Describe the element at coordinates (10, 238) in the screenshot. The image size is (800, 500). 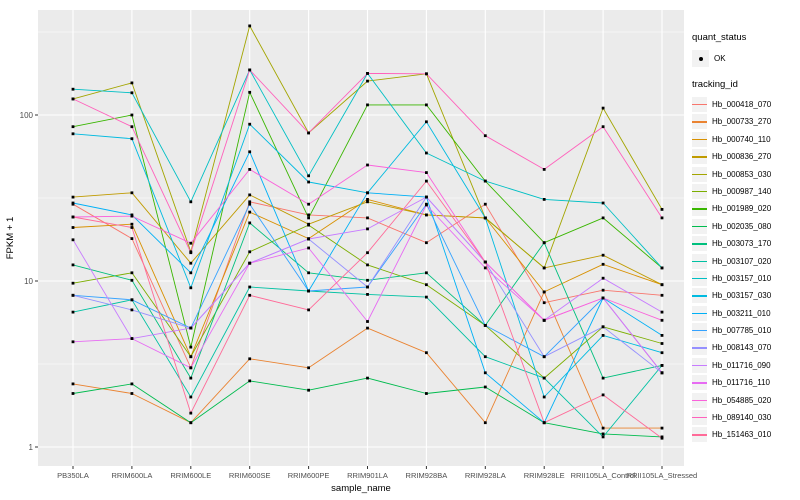
I see `y-axis-title: FPKM + 1` at that location.